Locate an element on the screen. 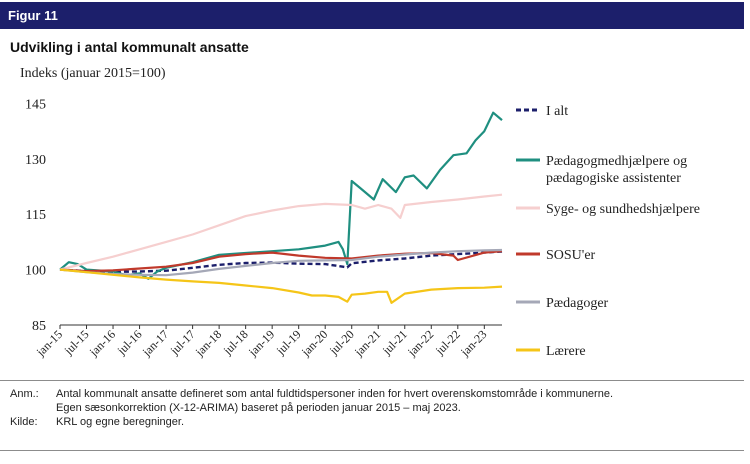  x-tick-label: jan-18 is located at coordinates (208, 343).